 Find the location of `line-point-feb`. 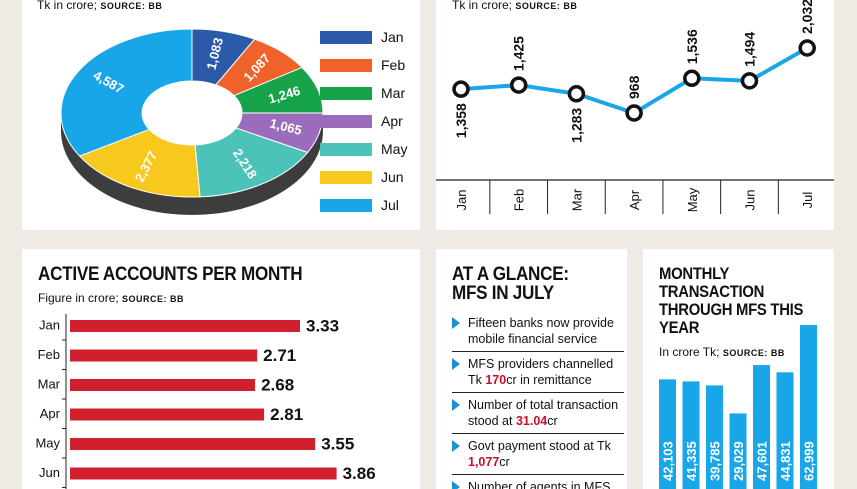

line-point-feb is located at coordinates (518, 85).